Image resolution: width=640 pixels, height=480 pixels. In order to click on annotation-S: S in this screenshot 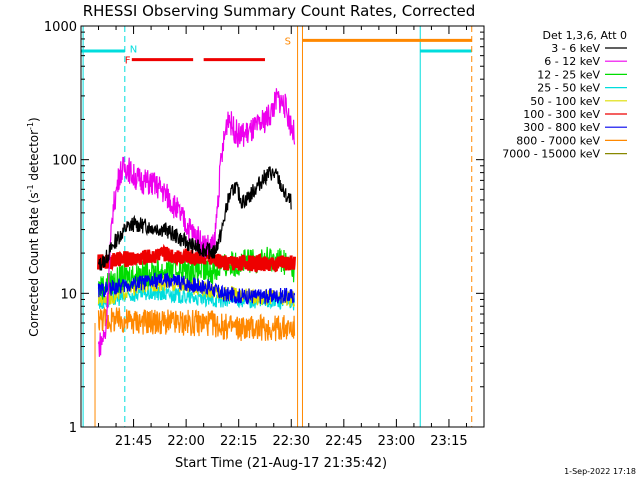, I will do `click(288, 41)`.